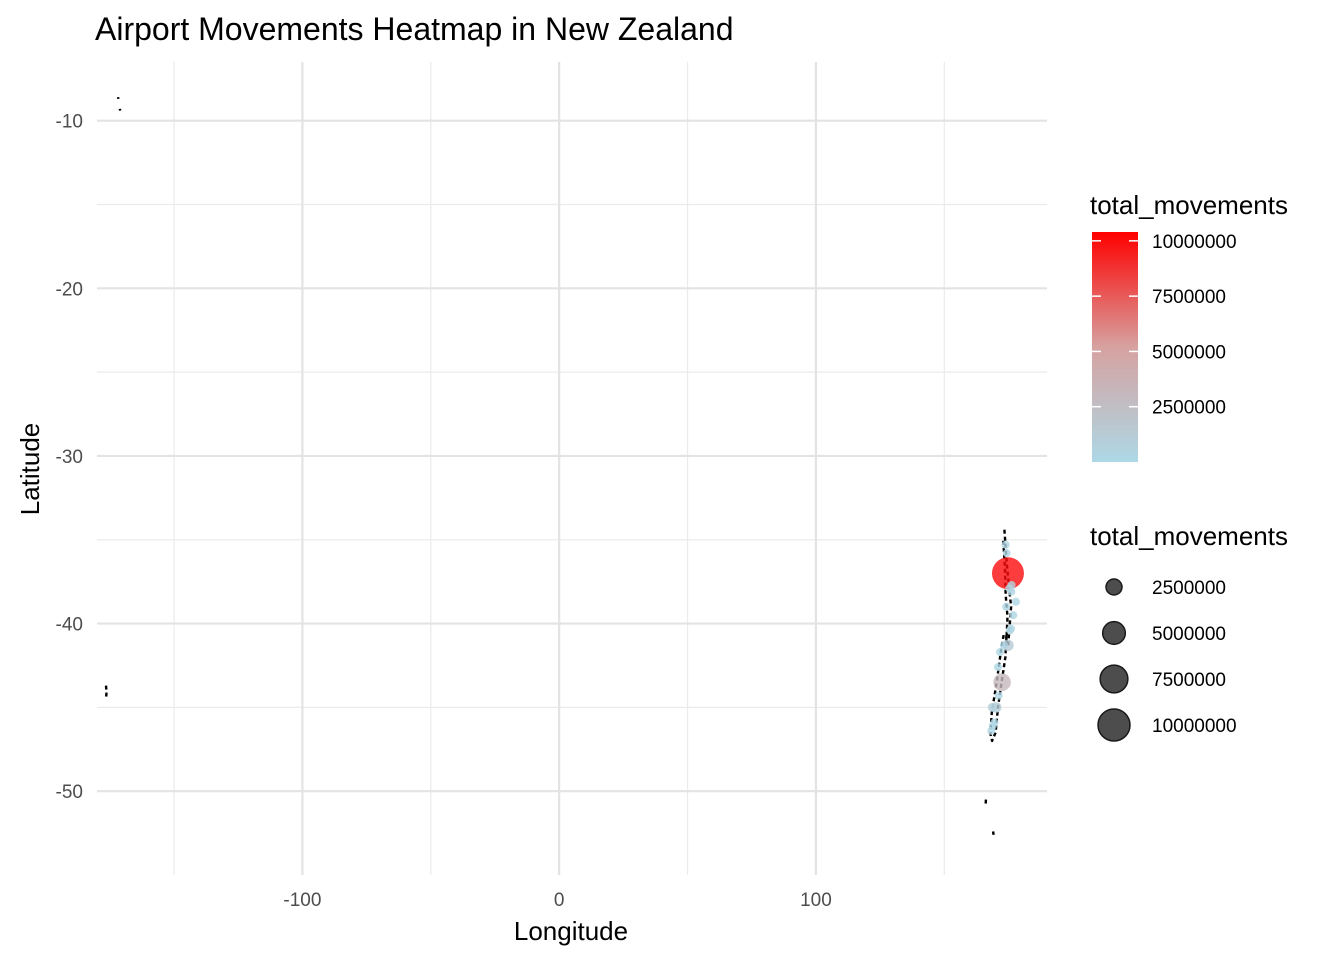 The height and width of the screenshot is (960, 1344). What do you see at coordinates (571, 931) in the screenshot?
I see `x-axis-title: Longitude` at bounding box center [571, 931].